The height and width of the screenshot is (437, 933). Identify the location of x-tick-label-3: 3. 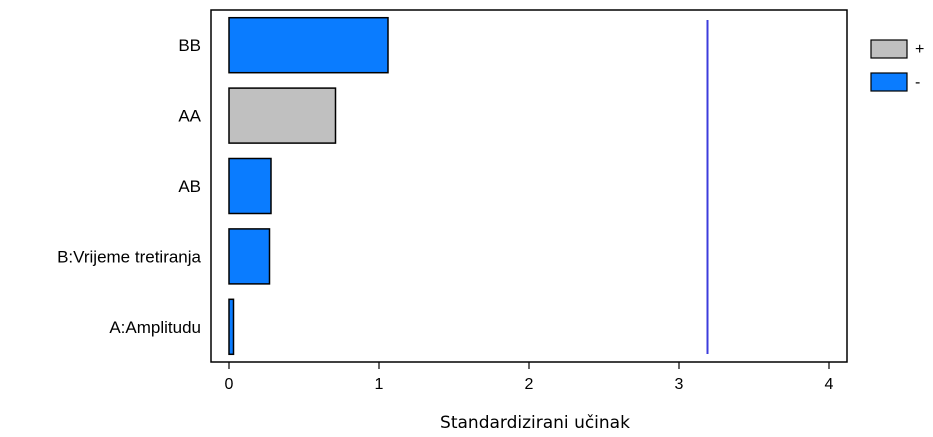
(679, 384).